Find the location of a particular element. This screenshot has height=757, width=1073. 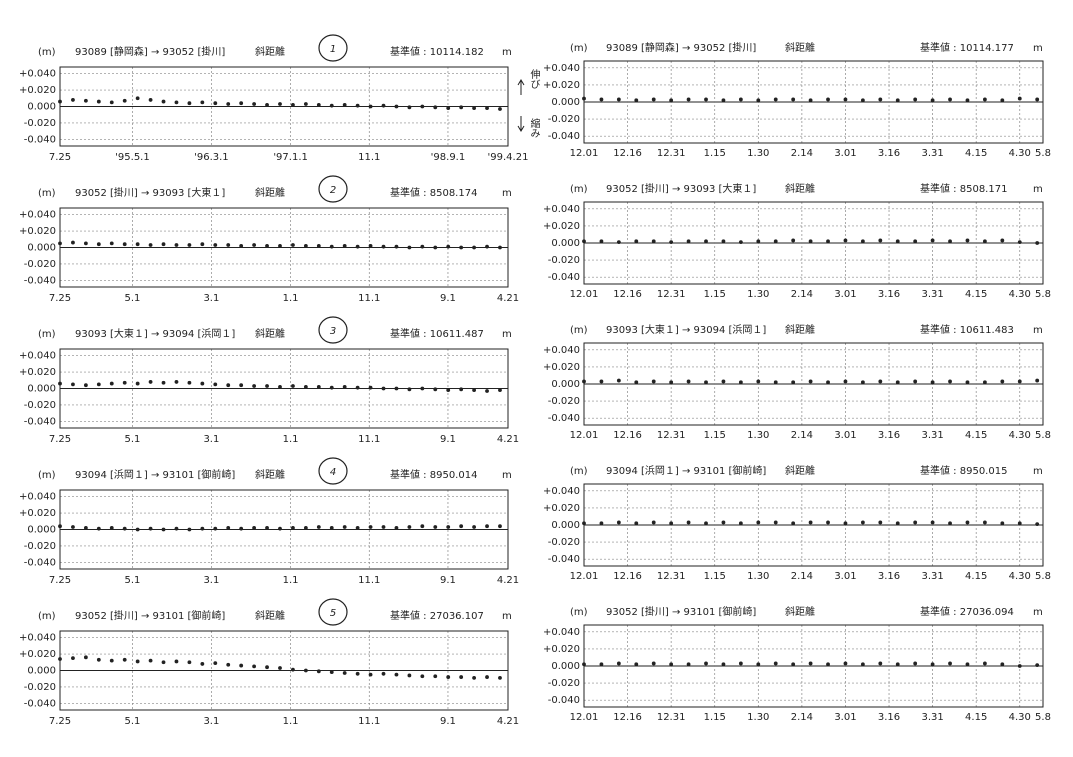

plot-frame is located at coordinates (813, 102).